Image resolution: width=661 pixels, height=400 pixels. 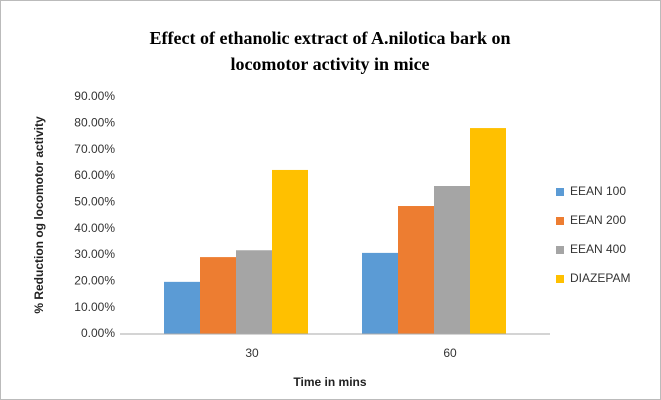 I want to click on chart-title: locomotor activity in mice, so click(x=329, y=64).